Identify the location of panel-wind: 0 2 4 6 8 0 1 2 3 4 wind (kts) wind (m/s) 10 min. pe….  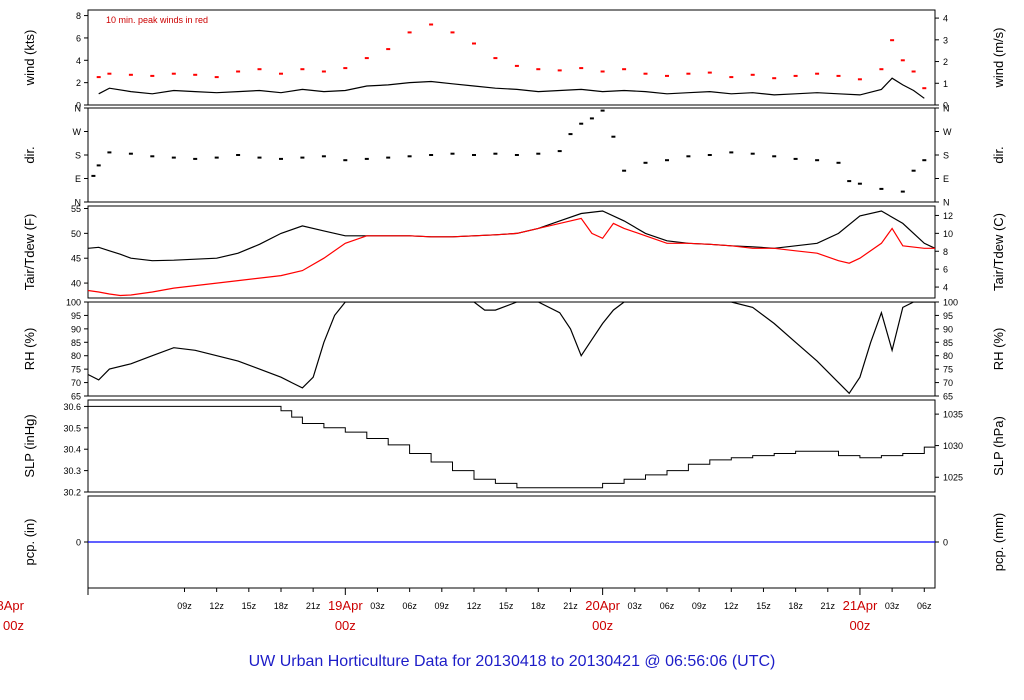
(514, 60).